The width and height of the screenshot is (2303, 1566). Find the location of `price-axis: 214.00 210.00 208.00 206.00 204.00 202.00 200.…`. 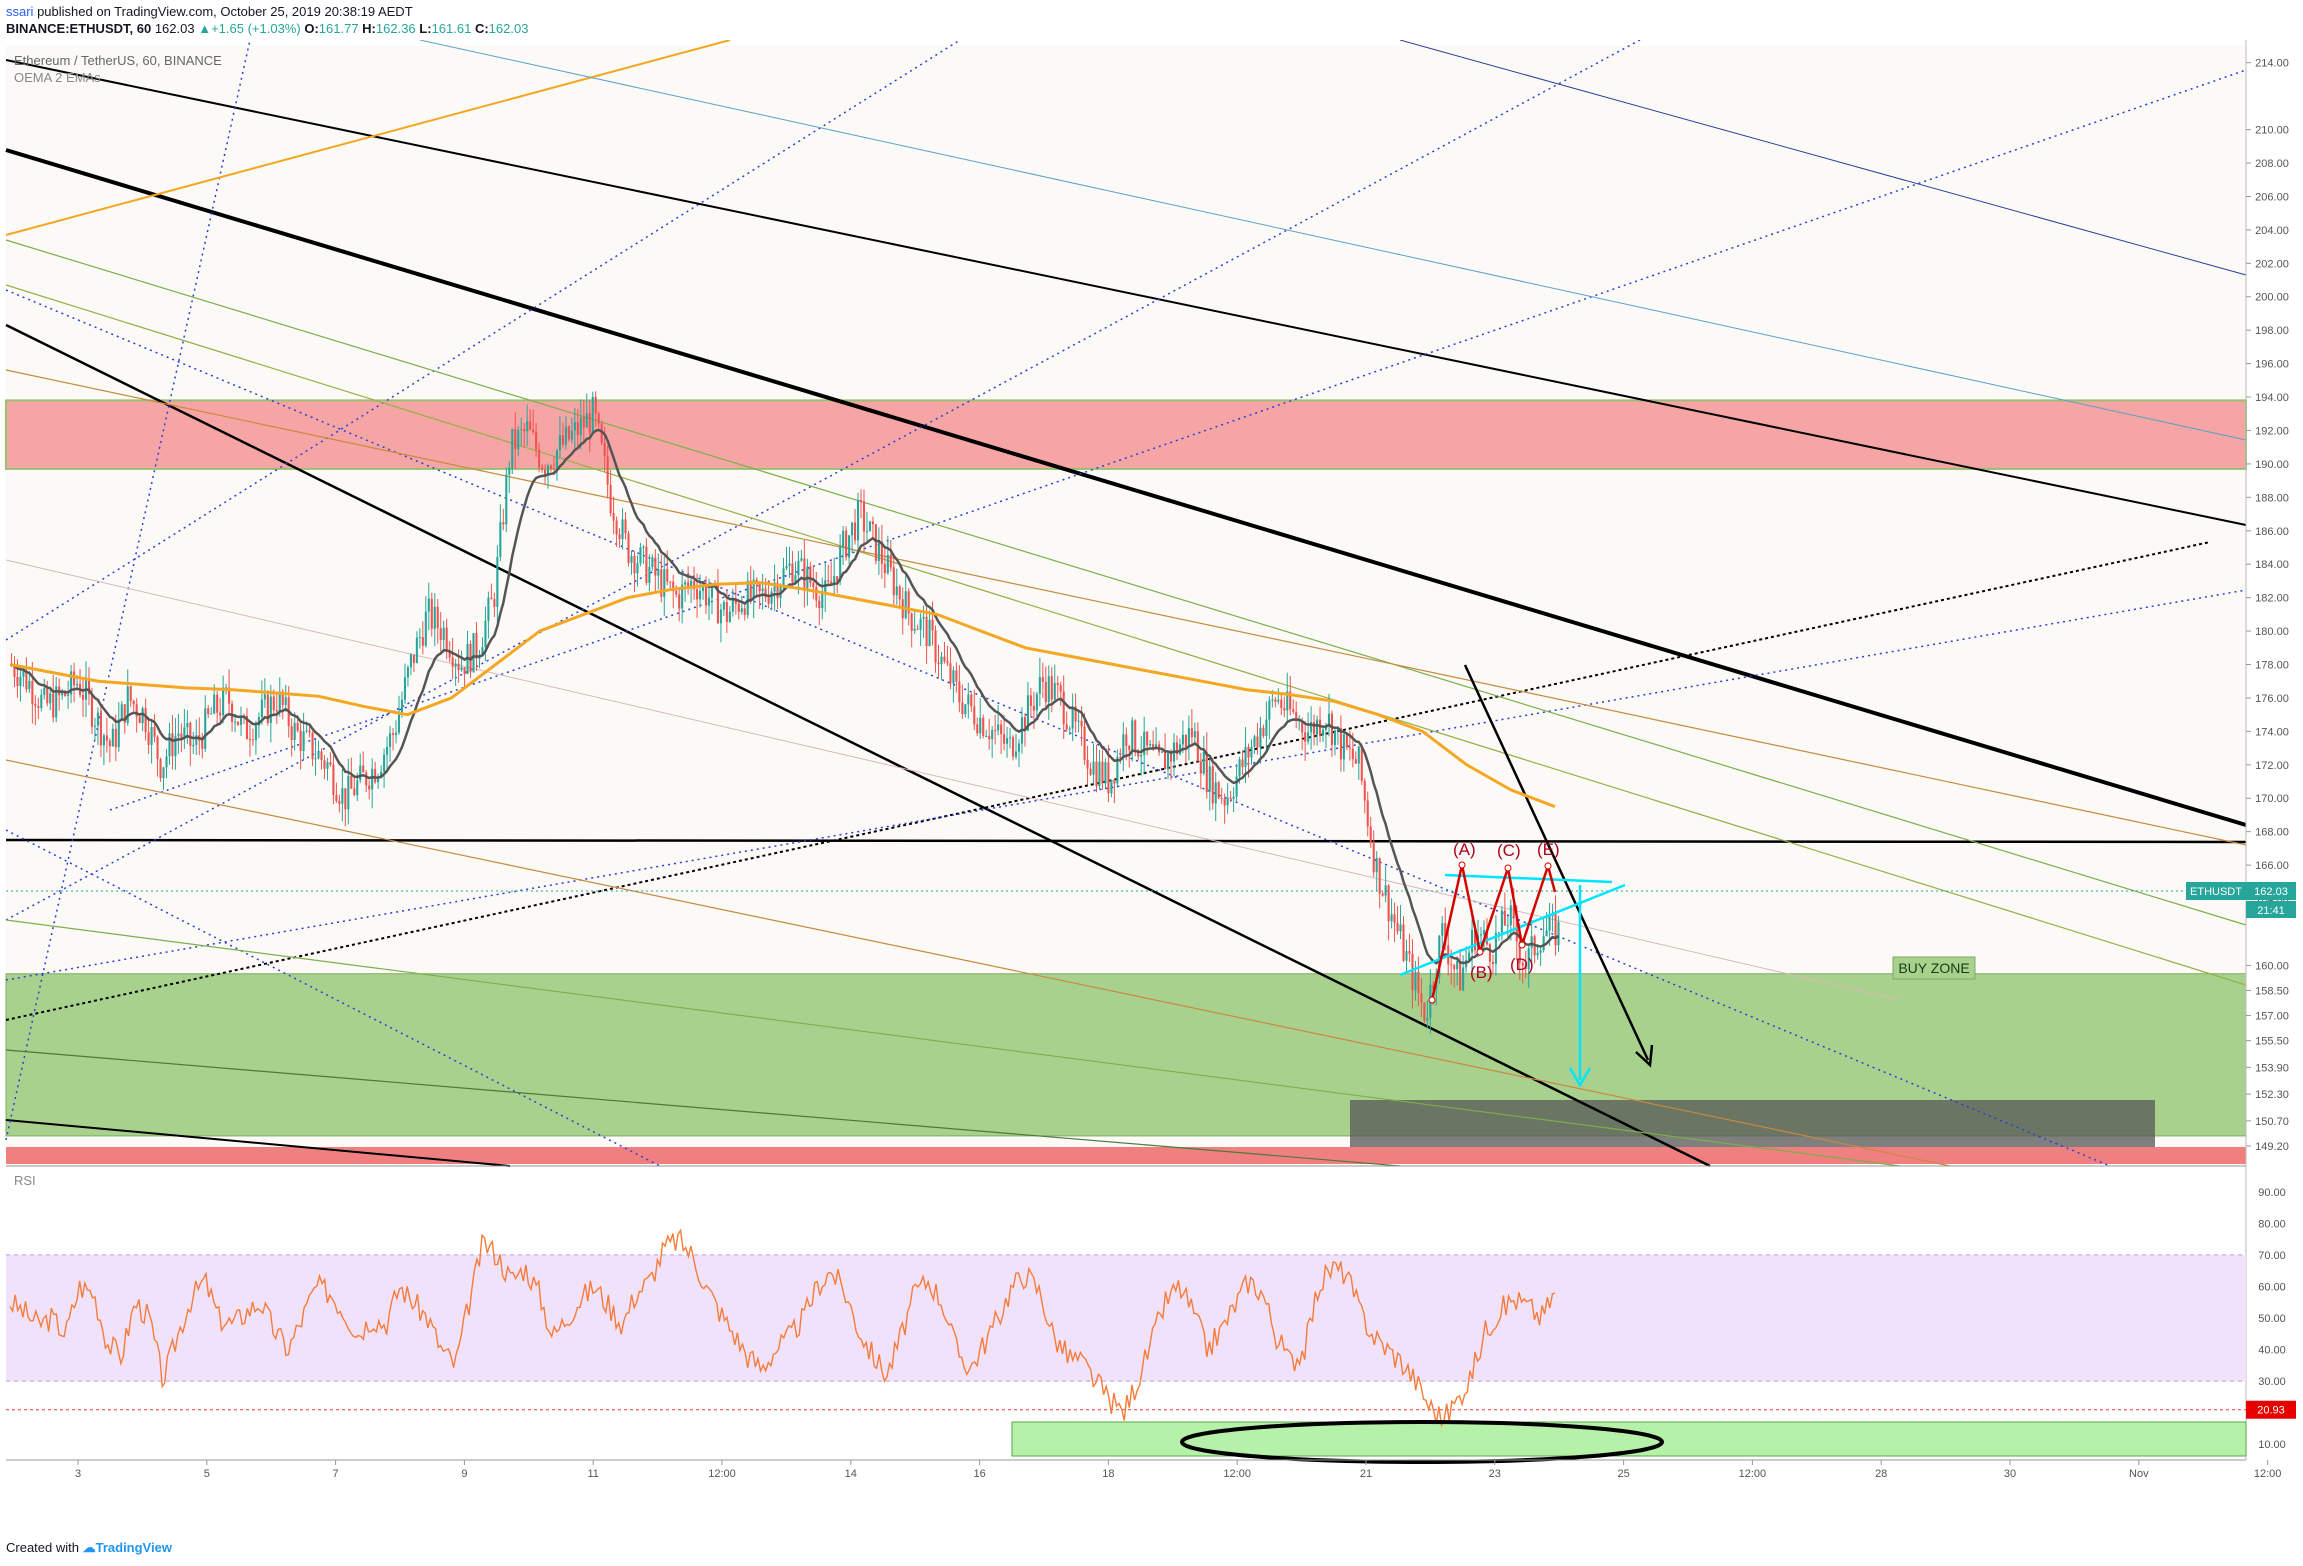

price-axis: 214.00 210.00 208.00 206.00 204.00 202.00 200.… is located at coordinates (2267, 605).